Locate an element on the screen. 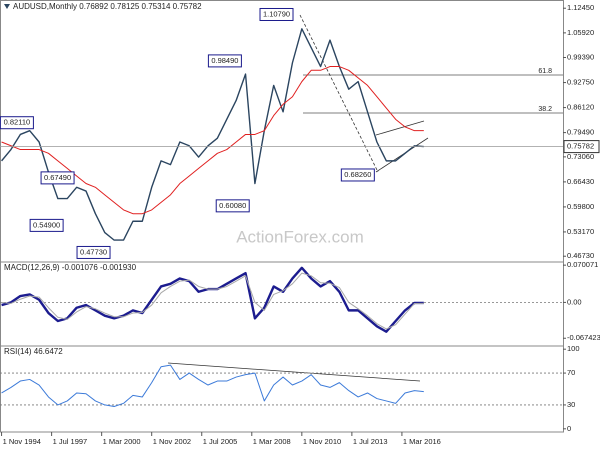 The image size is (600, 450). y-tick-label: 0.070071 is located at coordinates (582, 264).